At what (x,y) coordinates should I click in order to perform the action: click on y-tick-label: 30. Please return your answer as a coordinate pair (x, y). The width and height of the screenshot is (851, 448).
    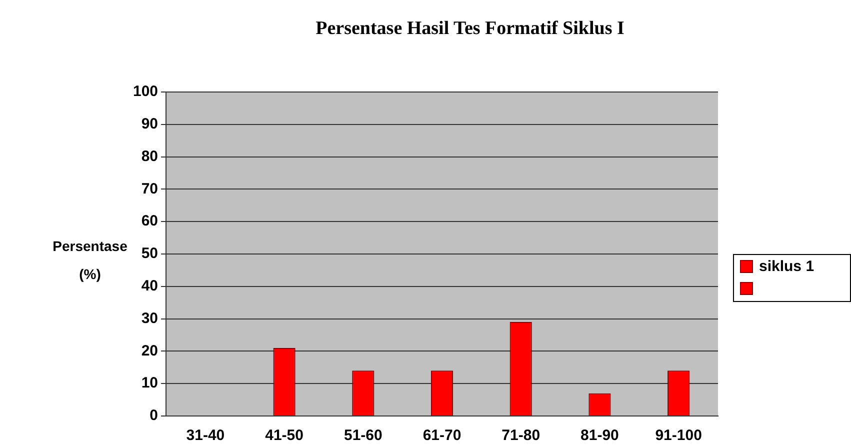
    Looking at the image, I should click on (149, 318).